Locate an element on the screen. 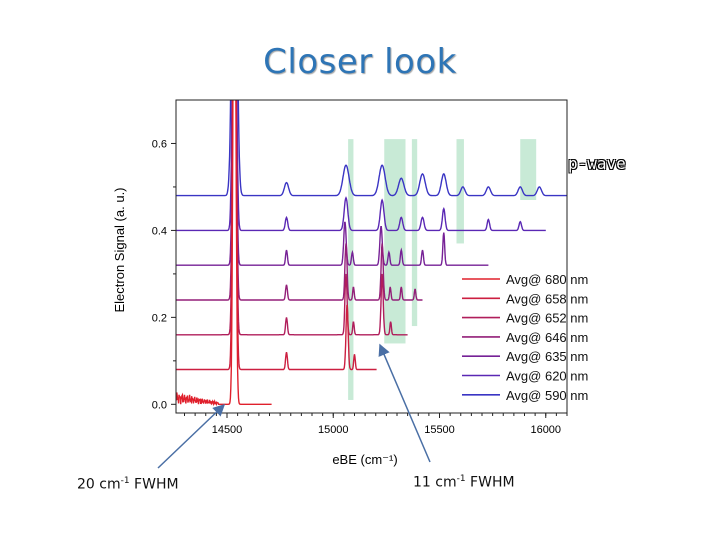 The image size is (720, 540). x-tick-label: 15000 is located at coordinates (333, 430).